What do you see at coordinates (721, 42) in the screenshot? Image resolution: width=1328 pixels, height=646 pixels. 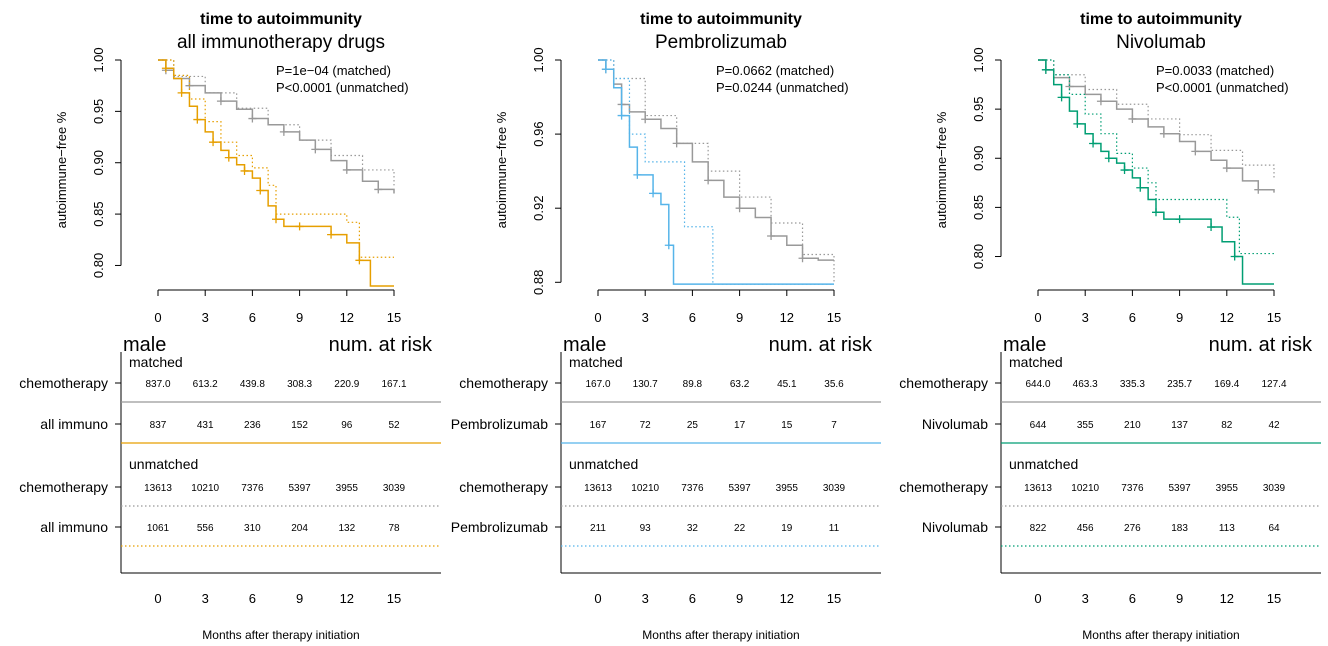 I see `chart-subtitle: Pembrolizumab` at bounding box center [721, 42].